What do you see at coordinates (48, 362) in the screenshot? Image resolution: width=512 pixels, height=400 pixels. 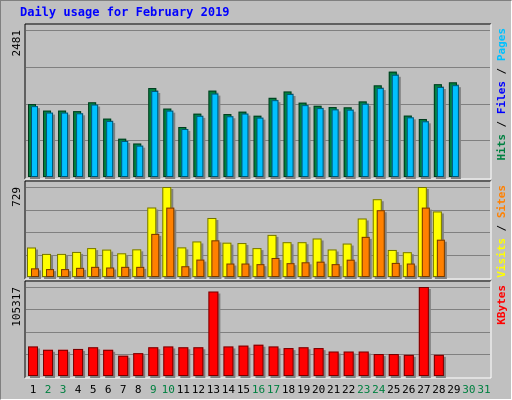 I see `kbytes-bar-day-2-outline` at bounding box center [48, 362].